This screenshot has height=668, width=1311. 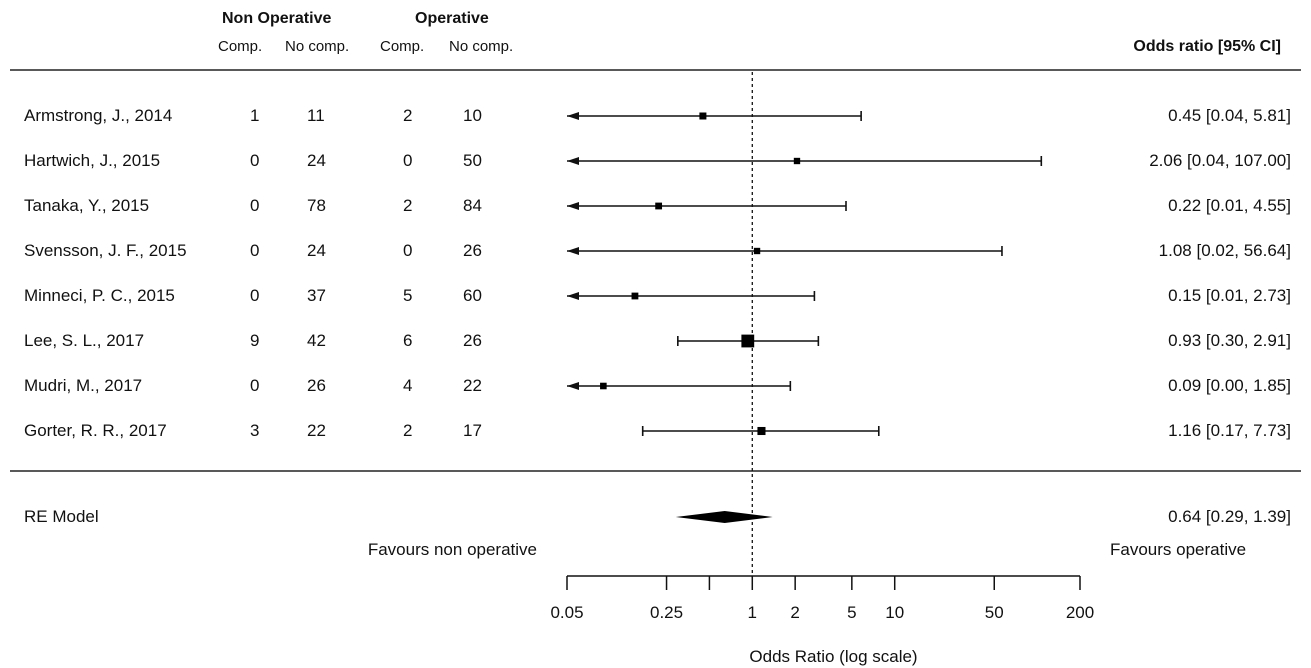 I want to click on study-name: Gorter, R. R., 2017, so click(x=95, y=430).